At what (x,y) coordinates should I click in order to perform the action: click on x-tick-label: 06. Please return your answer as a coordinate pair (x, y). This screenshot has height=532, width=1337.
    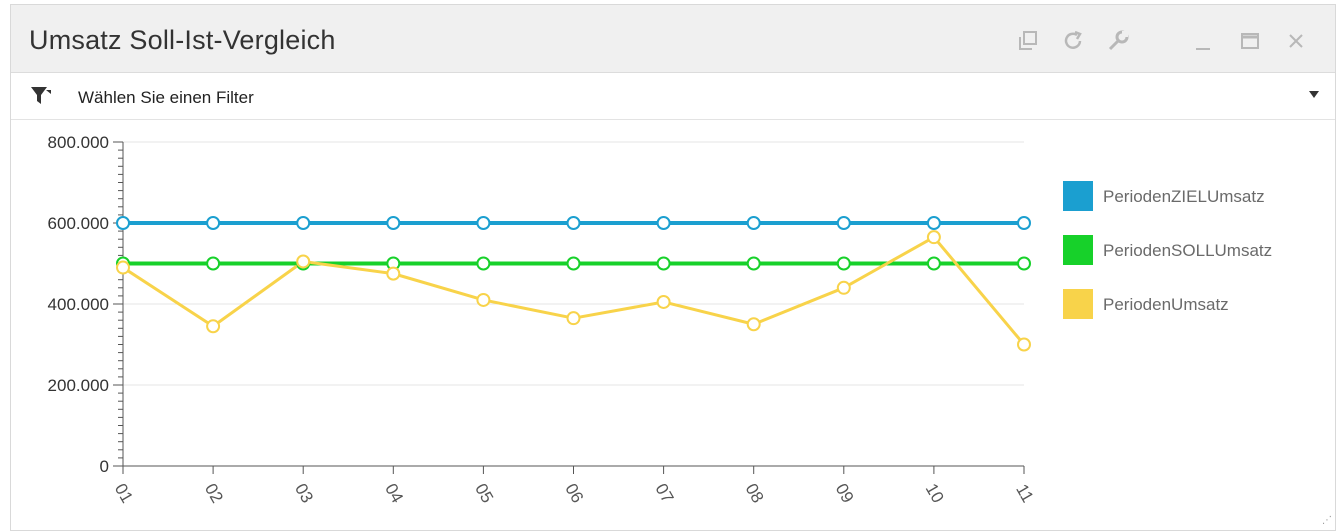
    Looking at the image, I should click on (574, 493).